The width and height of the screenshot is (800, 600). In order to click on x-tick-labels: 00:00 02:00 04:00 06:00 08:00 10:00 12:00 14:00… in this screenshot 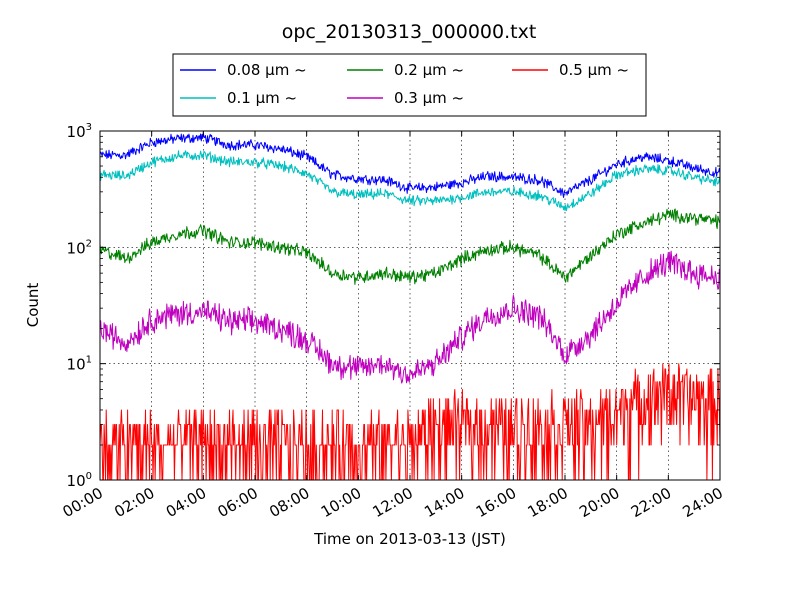, I will do `click(393, 502)`.